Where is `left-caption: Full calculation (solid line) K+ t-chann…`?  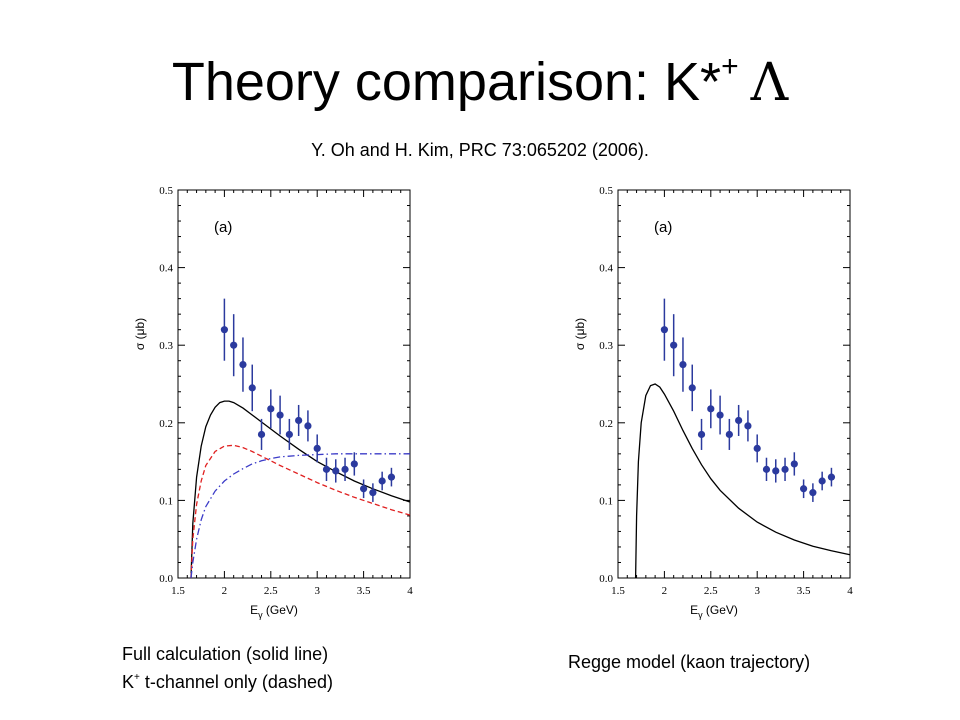 left-caption: Full calculation (solid line) K+ t-chann… is located at coordinates (227, 668).